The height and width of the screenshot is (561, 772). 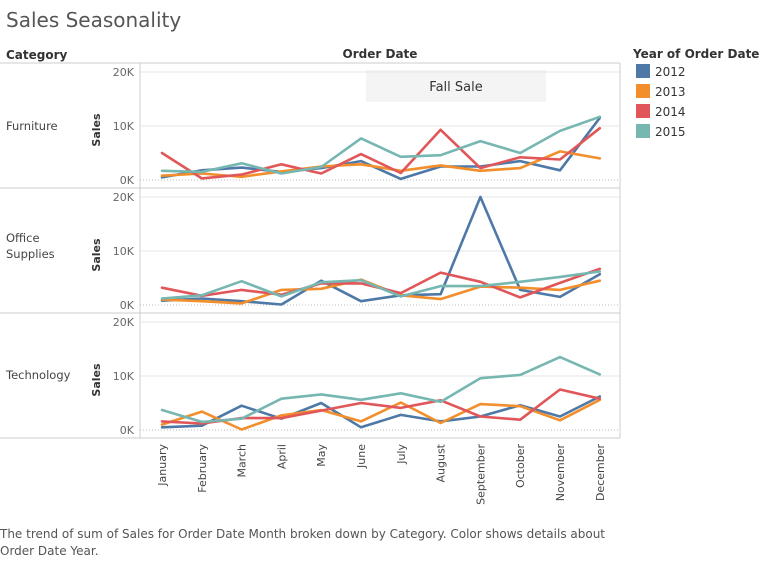 I want to click on legend: Year of Order Date 2012 2013 2014 2015, so click(x=695, y=93).